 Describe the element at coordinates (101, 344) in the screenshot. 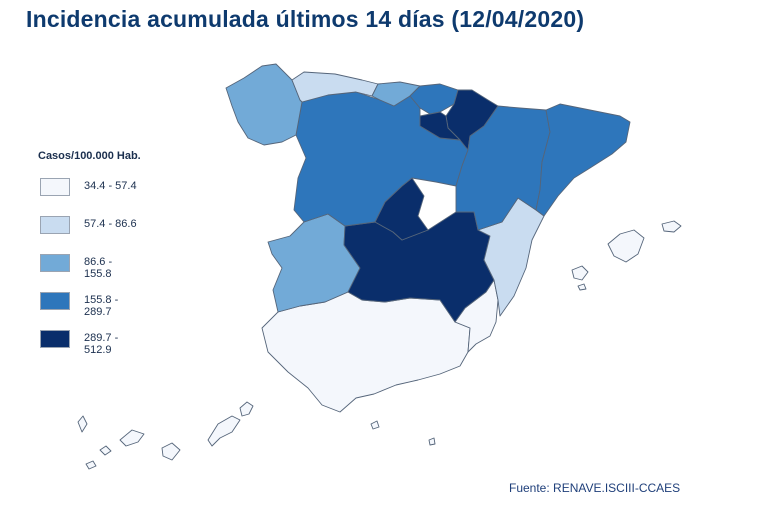

I see `legend-label: 289.7 - 512.9` at that location.